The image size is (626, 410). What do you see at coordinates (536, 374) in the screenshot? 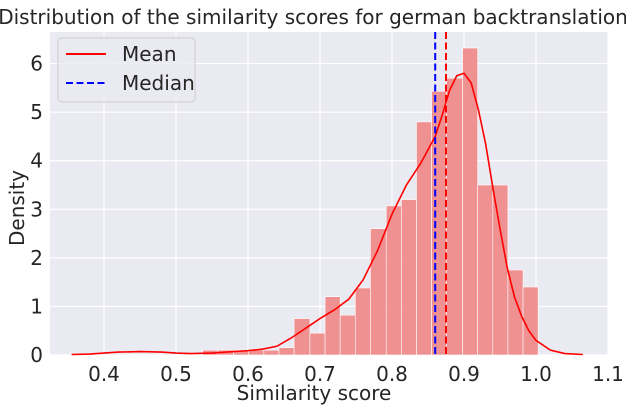
I see `x-tick-label-6: 1.0` at bounding box center [536, 374].